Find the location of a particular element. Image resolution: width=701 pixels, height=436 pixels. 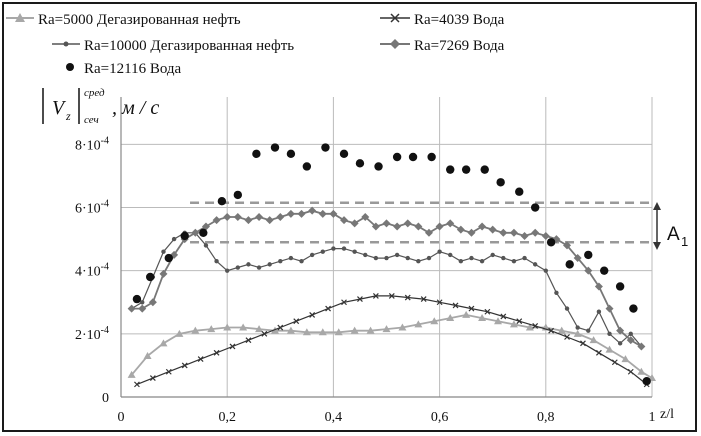

x-tick-label: 0 is located at coordinates (121, 417).